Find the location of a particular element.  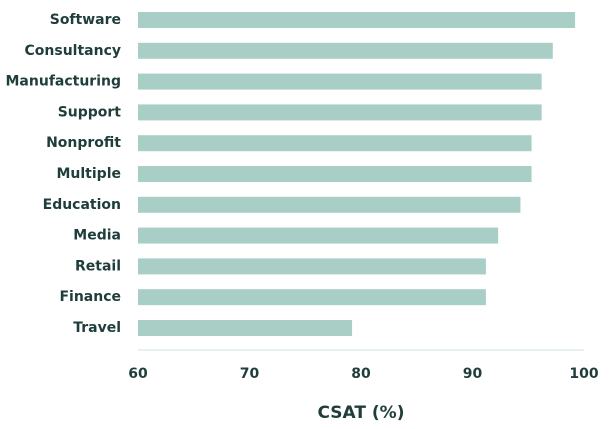

x-tick-labels: 60 70 80 90 100 is located at coordinates (363, 374).